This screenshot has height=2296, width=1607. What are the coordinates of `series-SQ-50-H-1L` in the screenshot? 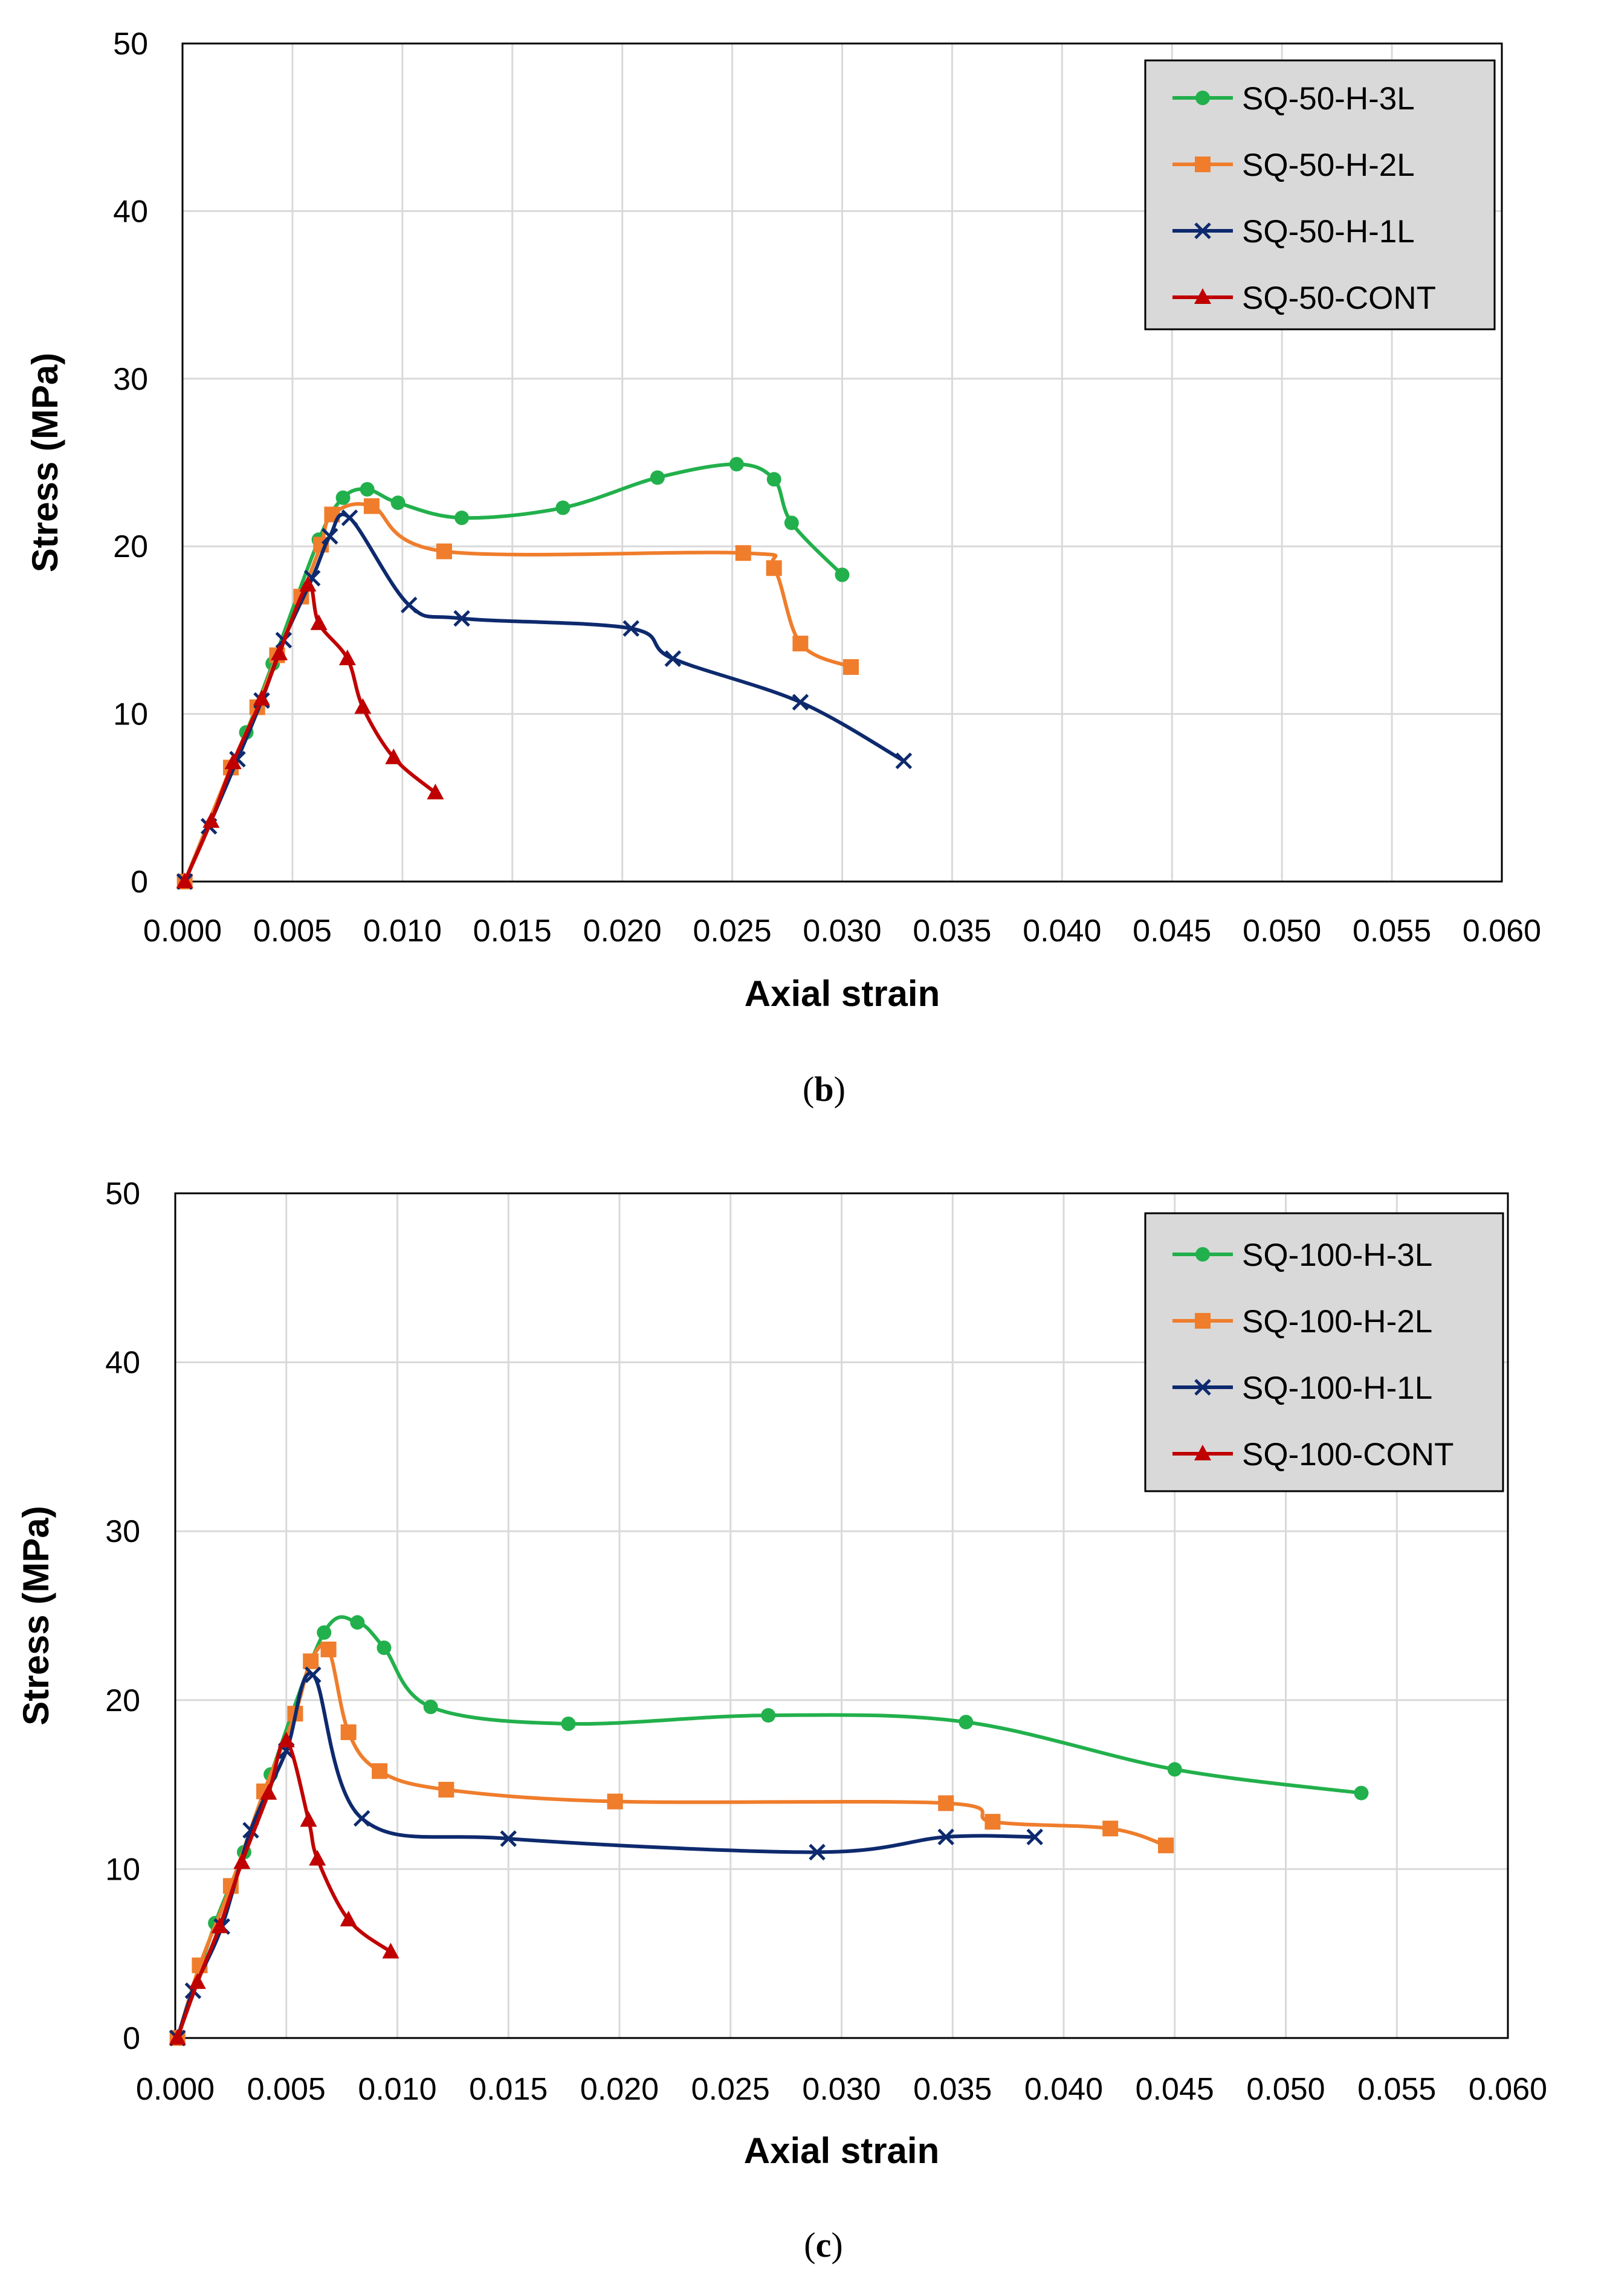 It's located at (544, 699).